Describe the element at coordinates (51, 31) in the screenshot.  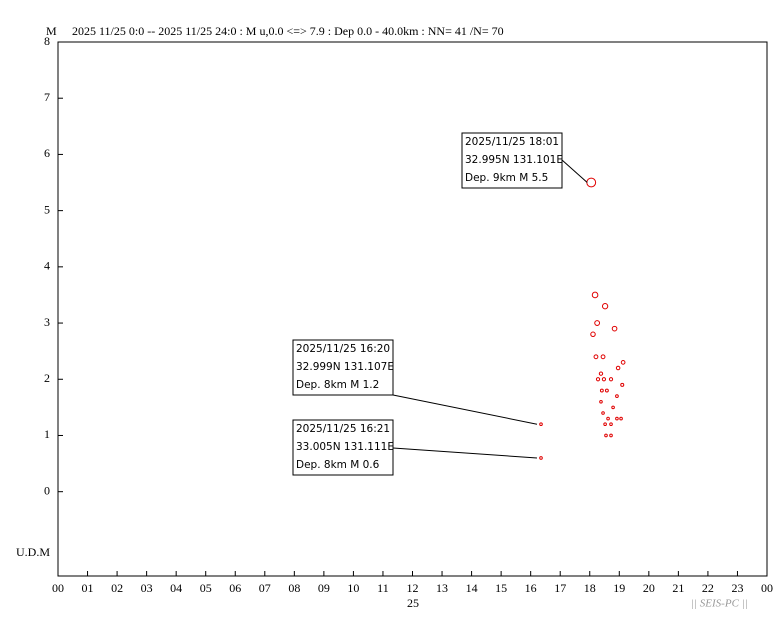
I see `y-axis-label: M` at that location.